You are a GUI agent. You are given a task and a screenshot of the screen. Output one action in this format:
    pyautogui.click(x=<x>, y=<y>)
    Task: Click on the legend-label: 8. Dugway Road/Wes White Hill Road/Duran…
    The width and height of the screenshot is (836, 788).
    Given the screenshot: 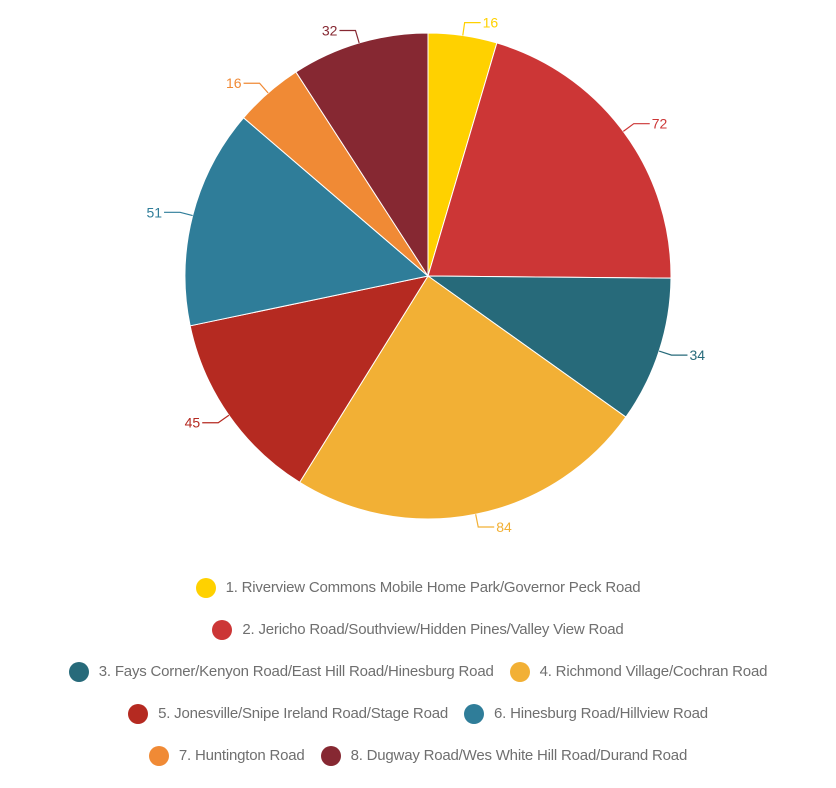 What is the action you would take?
    pyautogui.click(x=519, y=755)
    